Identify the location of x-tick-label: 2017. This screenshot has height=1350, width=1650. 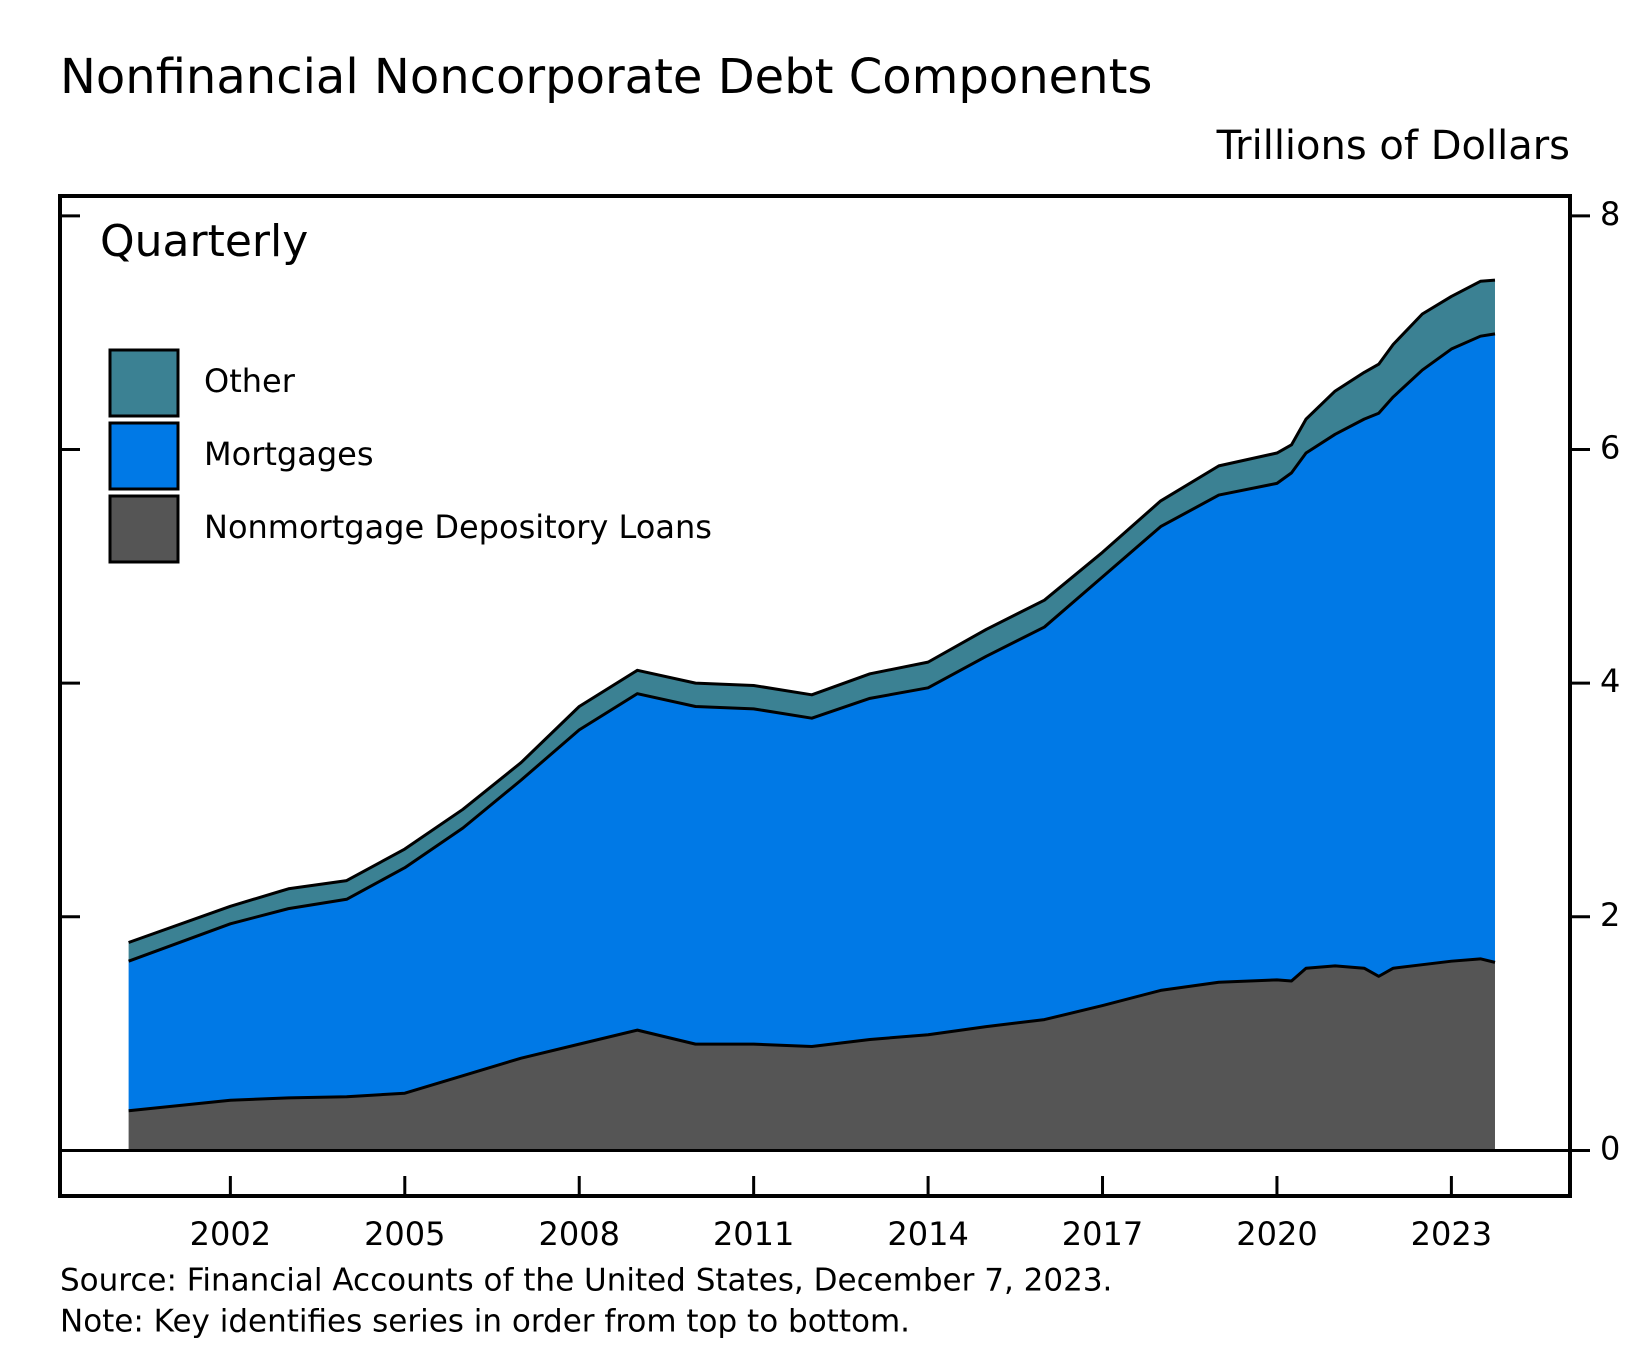
(1102, 1234).